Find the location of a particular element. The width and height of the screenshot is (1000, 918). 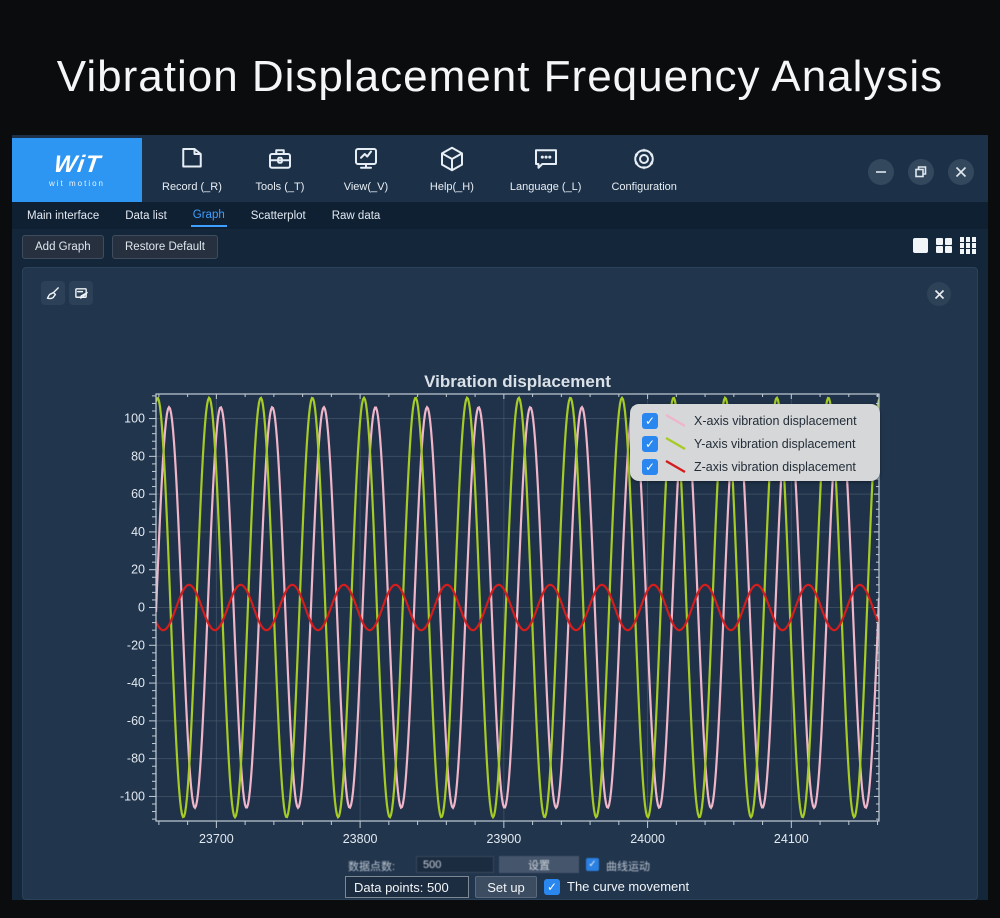

briefcase-icon is located at coordinates (280, 160).